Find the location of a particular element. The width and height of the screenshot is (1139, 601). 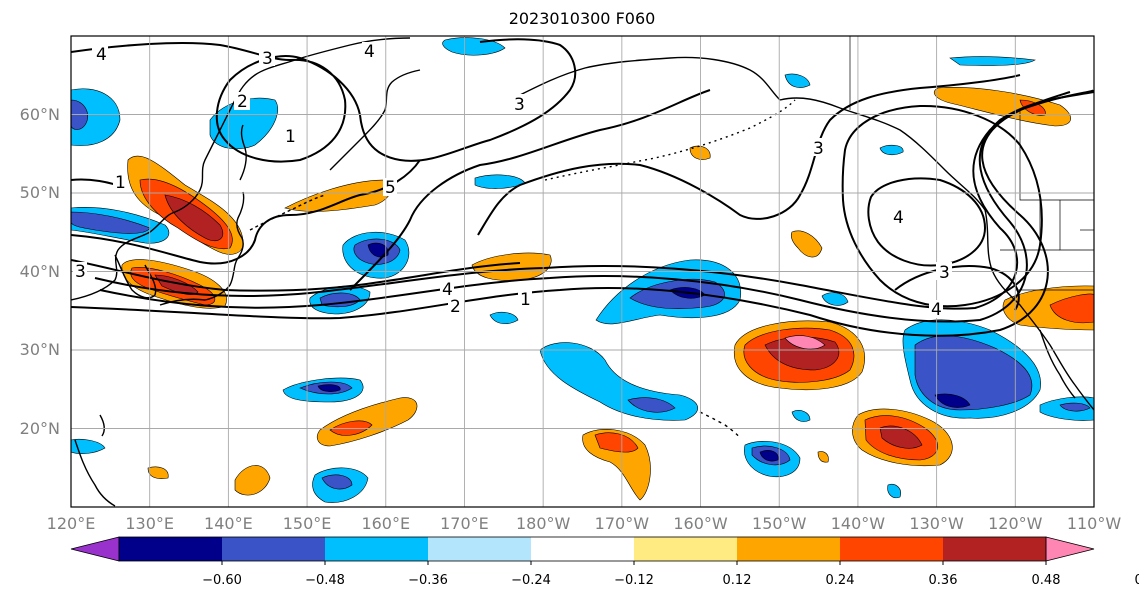

coastline-hawaii is located at coordinates (720, 425).